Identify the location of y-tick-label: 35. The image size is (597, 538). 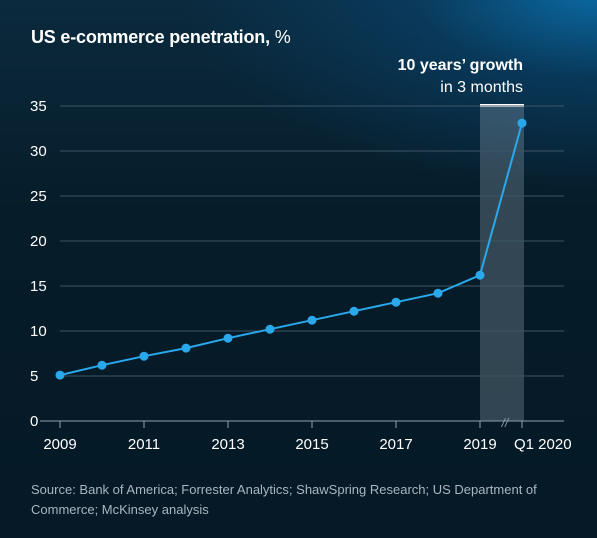
(38, 106).